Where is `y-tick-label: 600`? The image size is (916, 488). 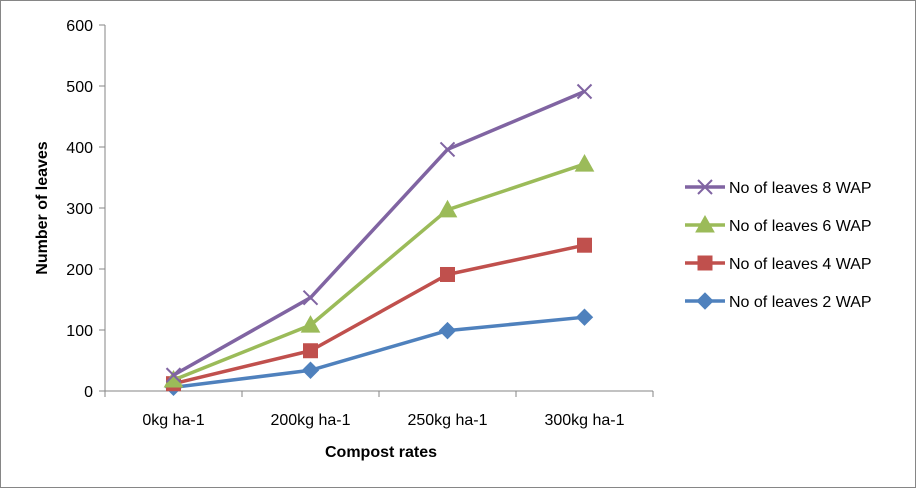 y-tick-label: 600 is located at coordinates (79, 26).